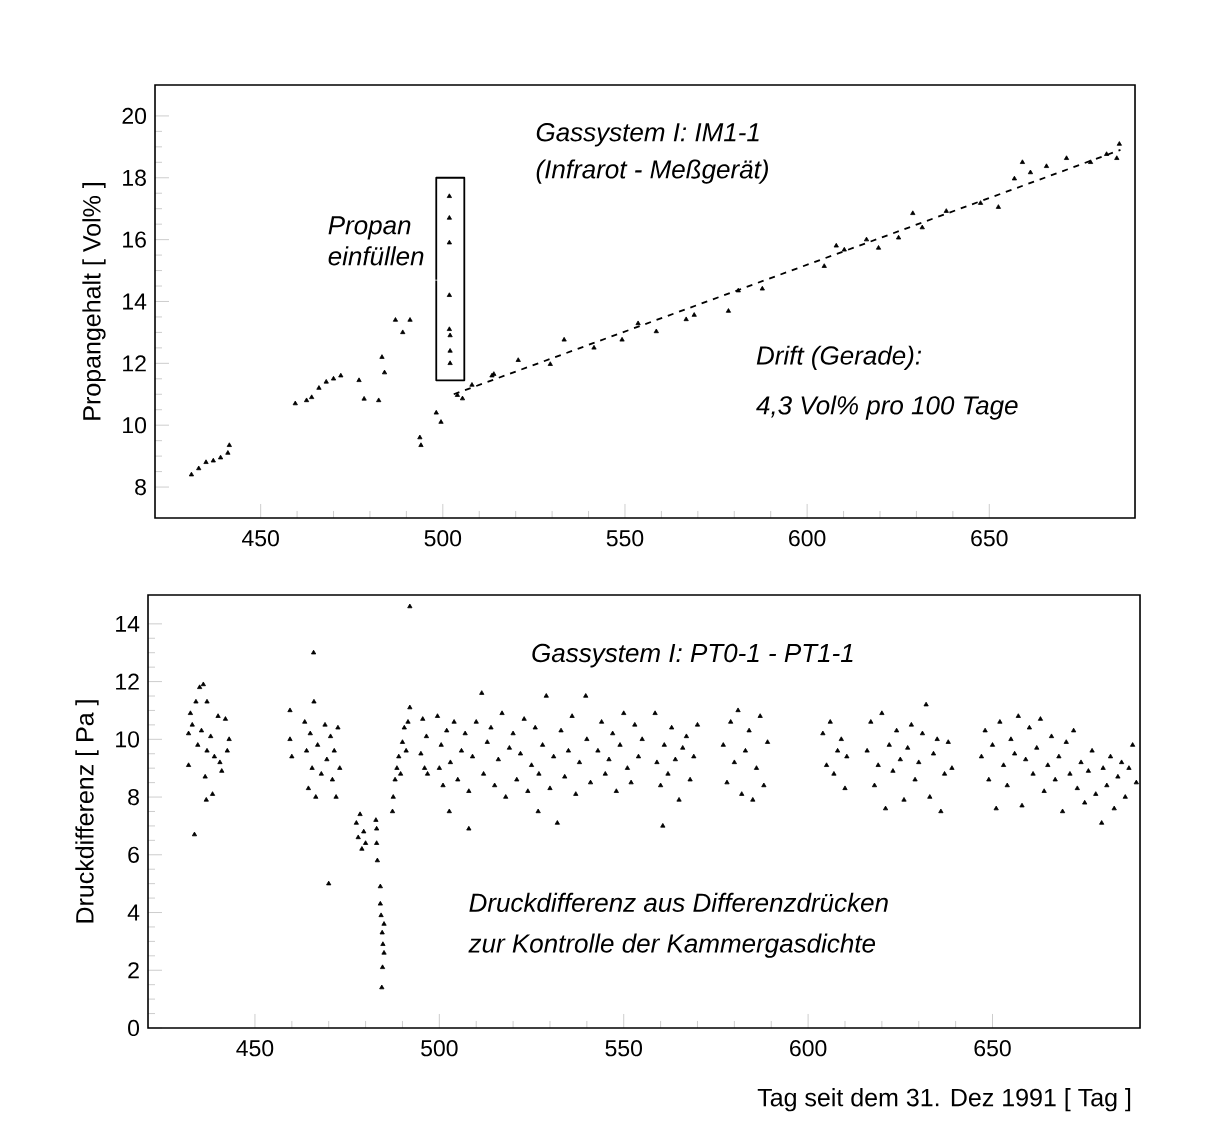 The image size is (1225, 1133). Describe the element at coordinates (87, 811) in the screenshot. I see `y-axis-title: Druckdifferenz [ Pa ]` at that location.